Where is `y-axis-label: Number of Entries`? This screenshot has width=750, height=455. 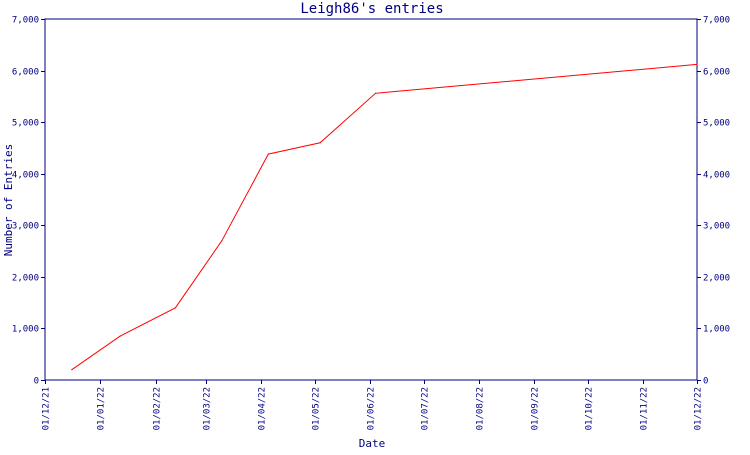 y-axis-label: Number of Entries is located at coordinates (8, 200).